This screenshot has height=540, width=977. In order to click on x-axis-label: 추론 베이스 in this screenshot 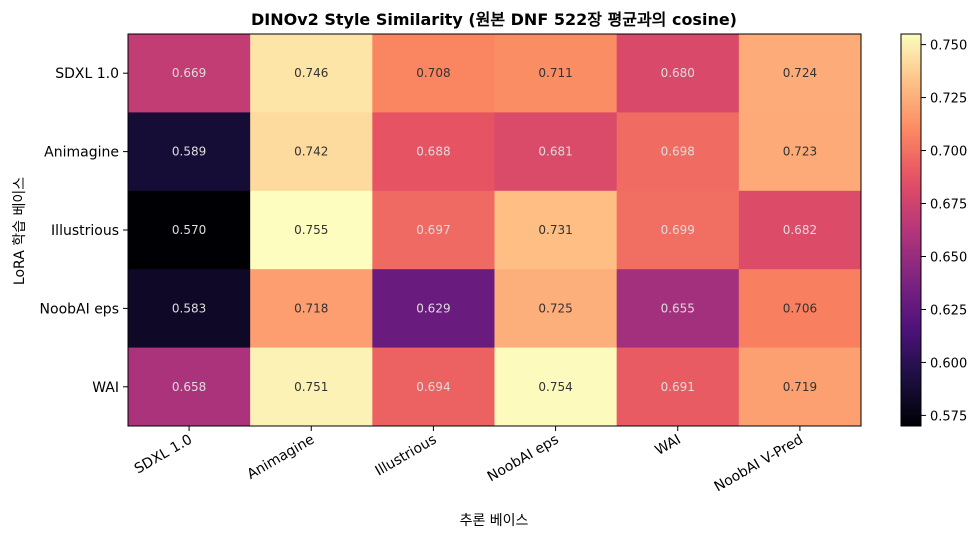, I will do `click(494, 521)`.